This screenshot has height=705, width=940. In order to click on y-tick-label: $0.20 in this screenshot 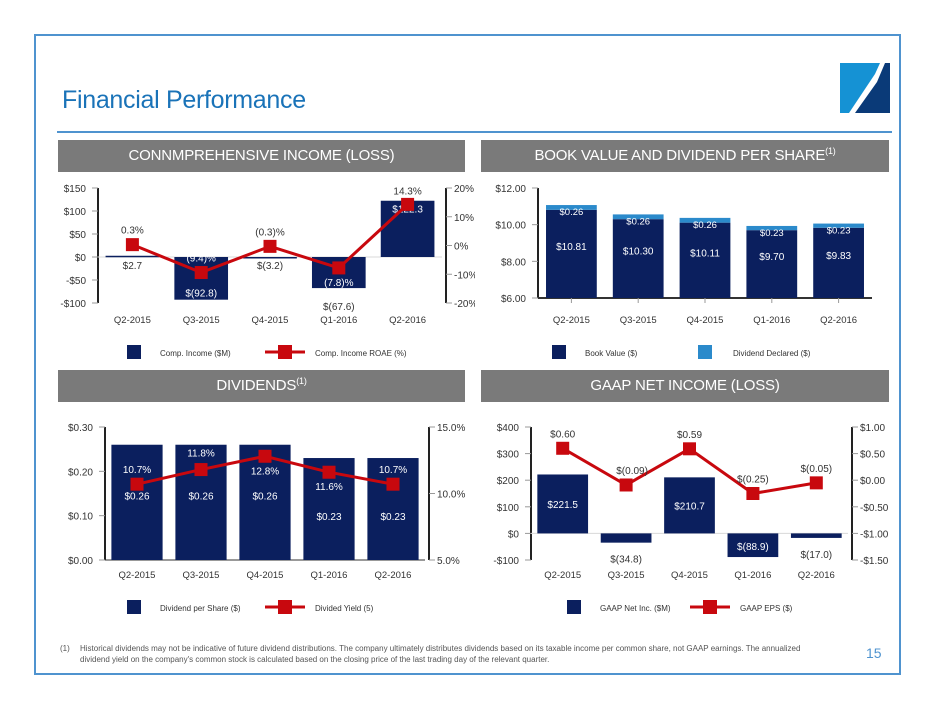, I will do `click(80, 472)`.